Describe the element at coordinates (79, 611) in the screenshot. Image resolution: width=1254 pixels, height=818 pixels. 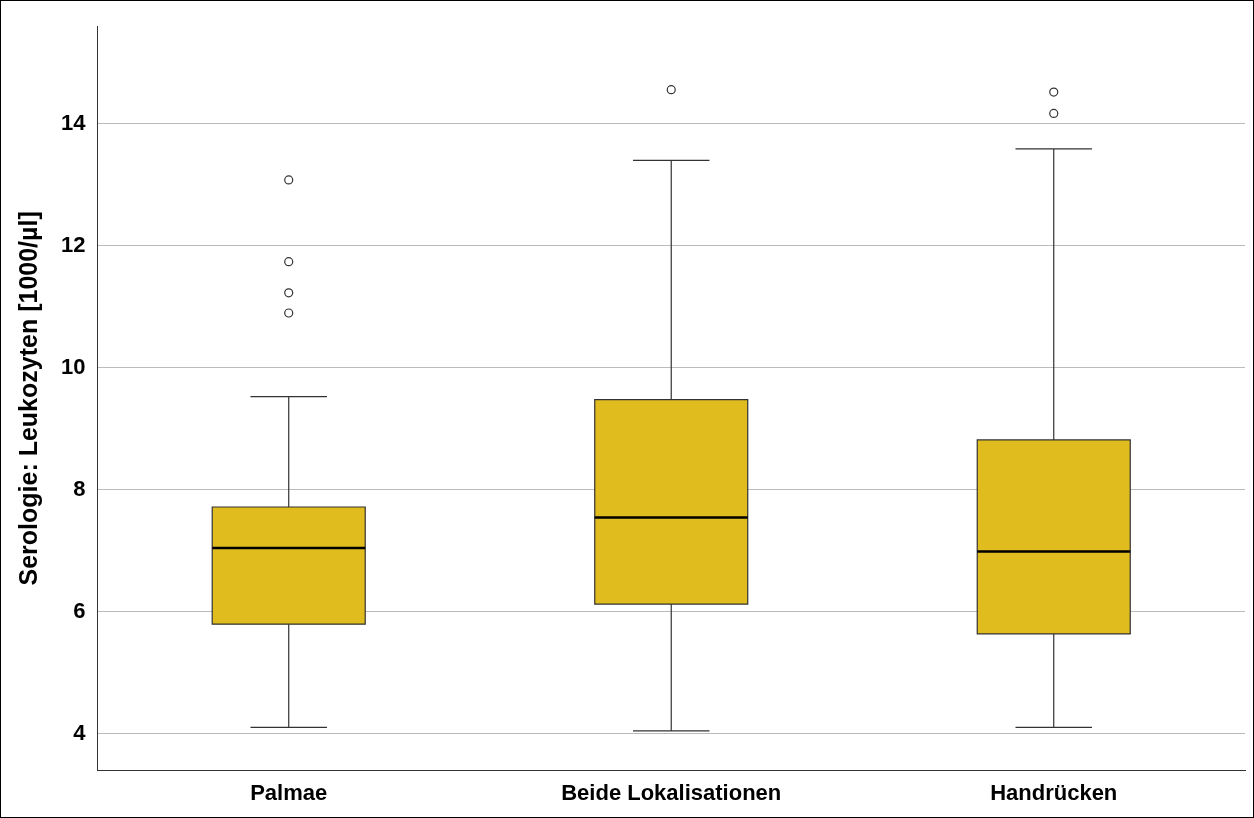
I see `y-tick-label: 6` at that location.